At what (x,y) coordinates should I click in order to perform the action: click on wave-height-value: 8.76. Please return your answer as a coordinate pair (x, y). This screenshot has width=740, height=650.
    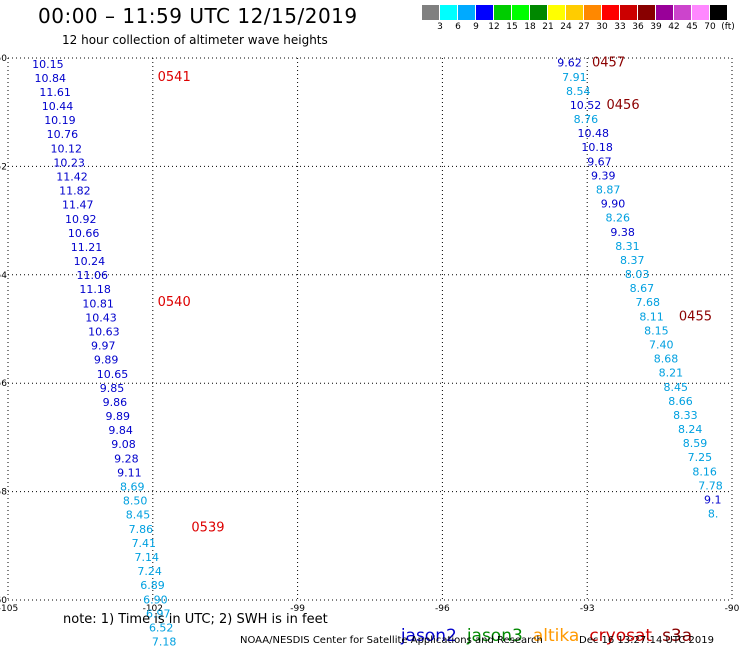
    Looking at the image, I should click on (586, 119).